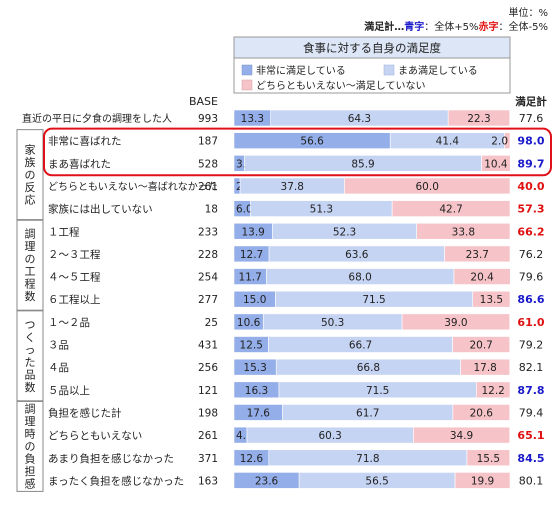  I want to click on group-label-char: 族, so click(30, 162).